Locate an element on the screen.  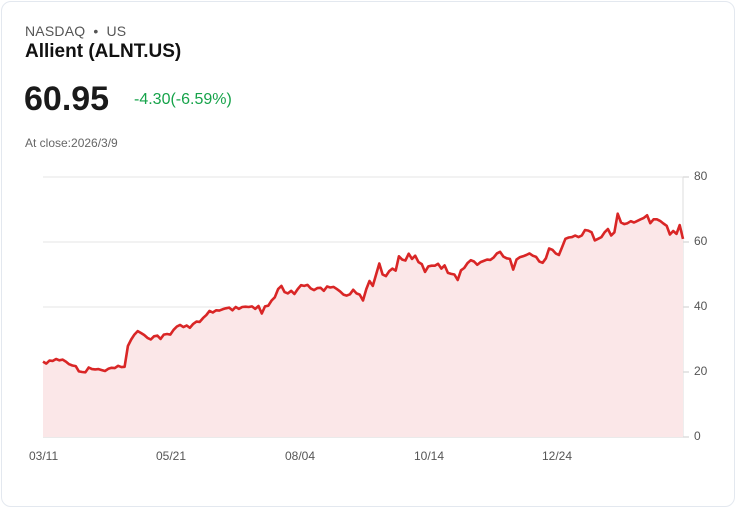
y-tick-label: 0 is located at coordinates (697, 436).